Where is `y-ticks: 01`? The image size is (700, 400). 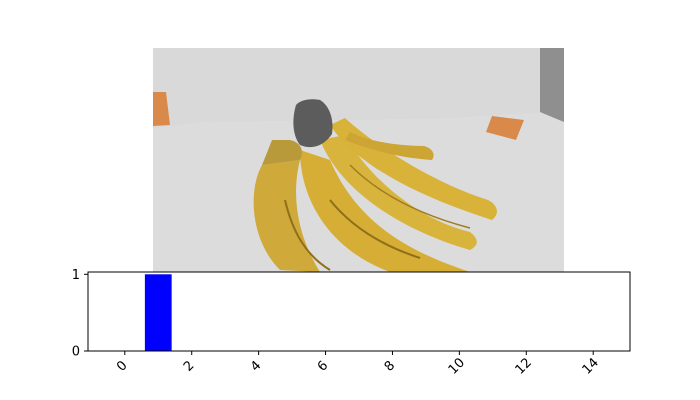 y-ticks: 01 is located at coordinates (80, 314).